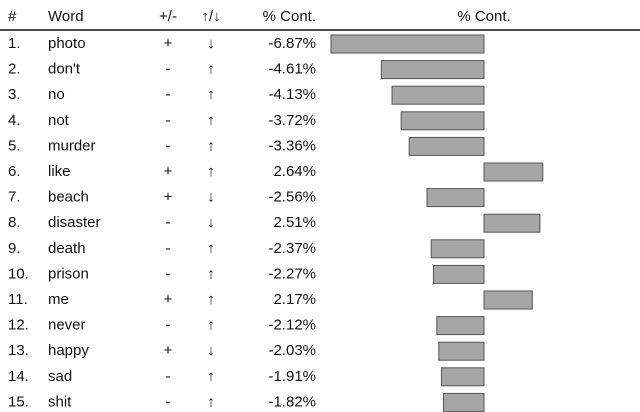  Describe the element at coordinates (292, 197) in the screenshot. I see `value-label: -2.56%` at that location.